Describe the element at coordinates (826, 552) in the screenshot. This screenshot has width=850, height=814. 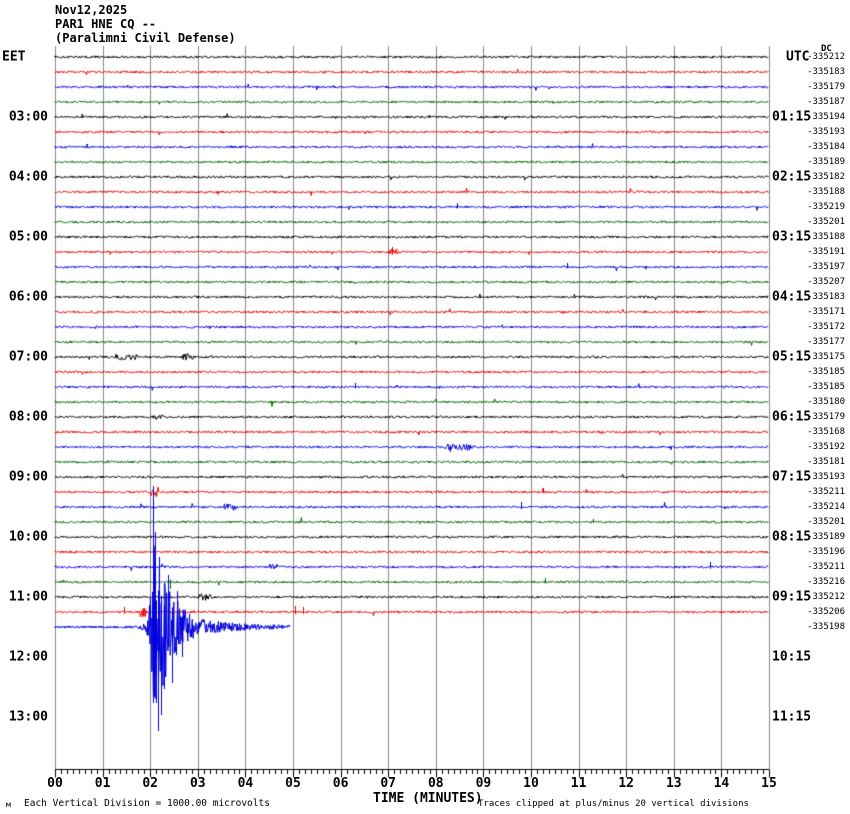
I see `dc-value: -335196` at that location.